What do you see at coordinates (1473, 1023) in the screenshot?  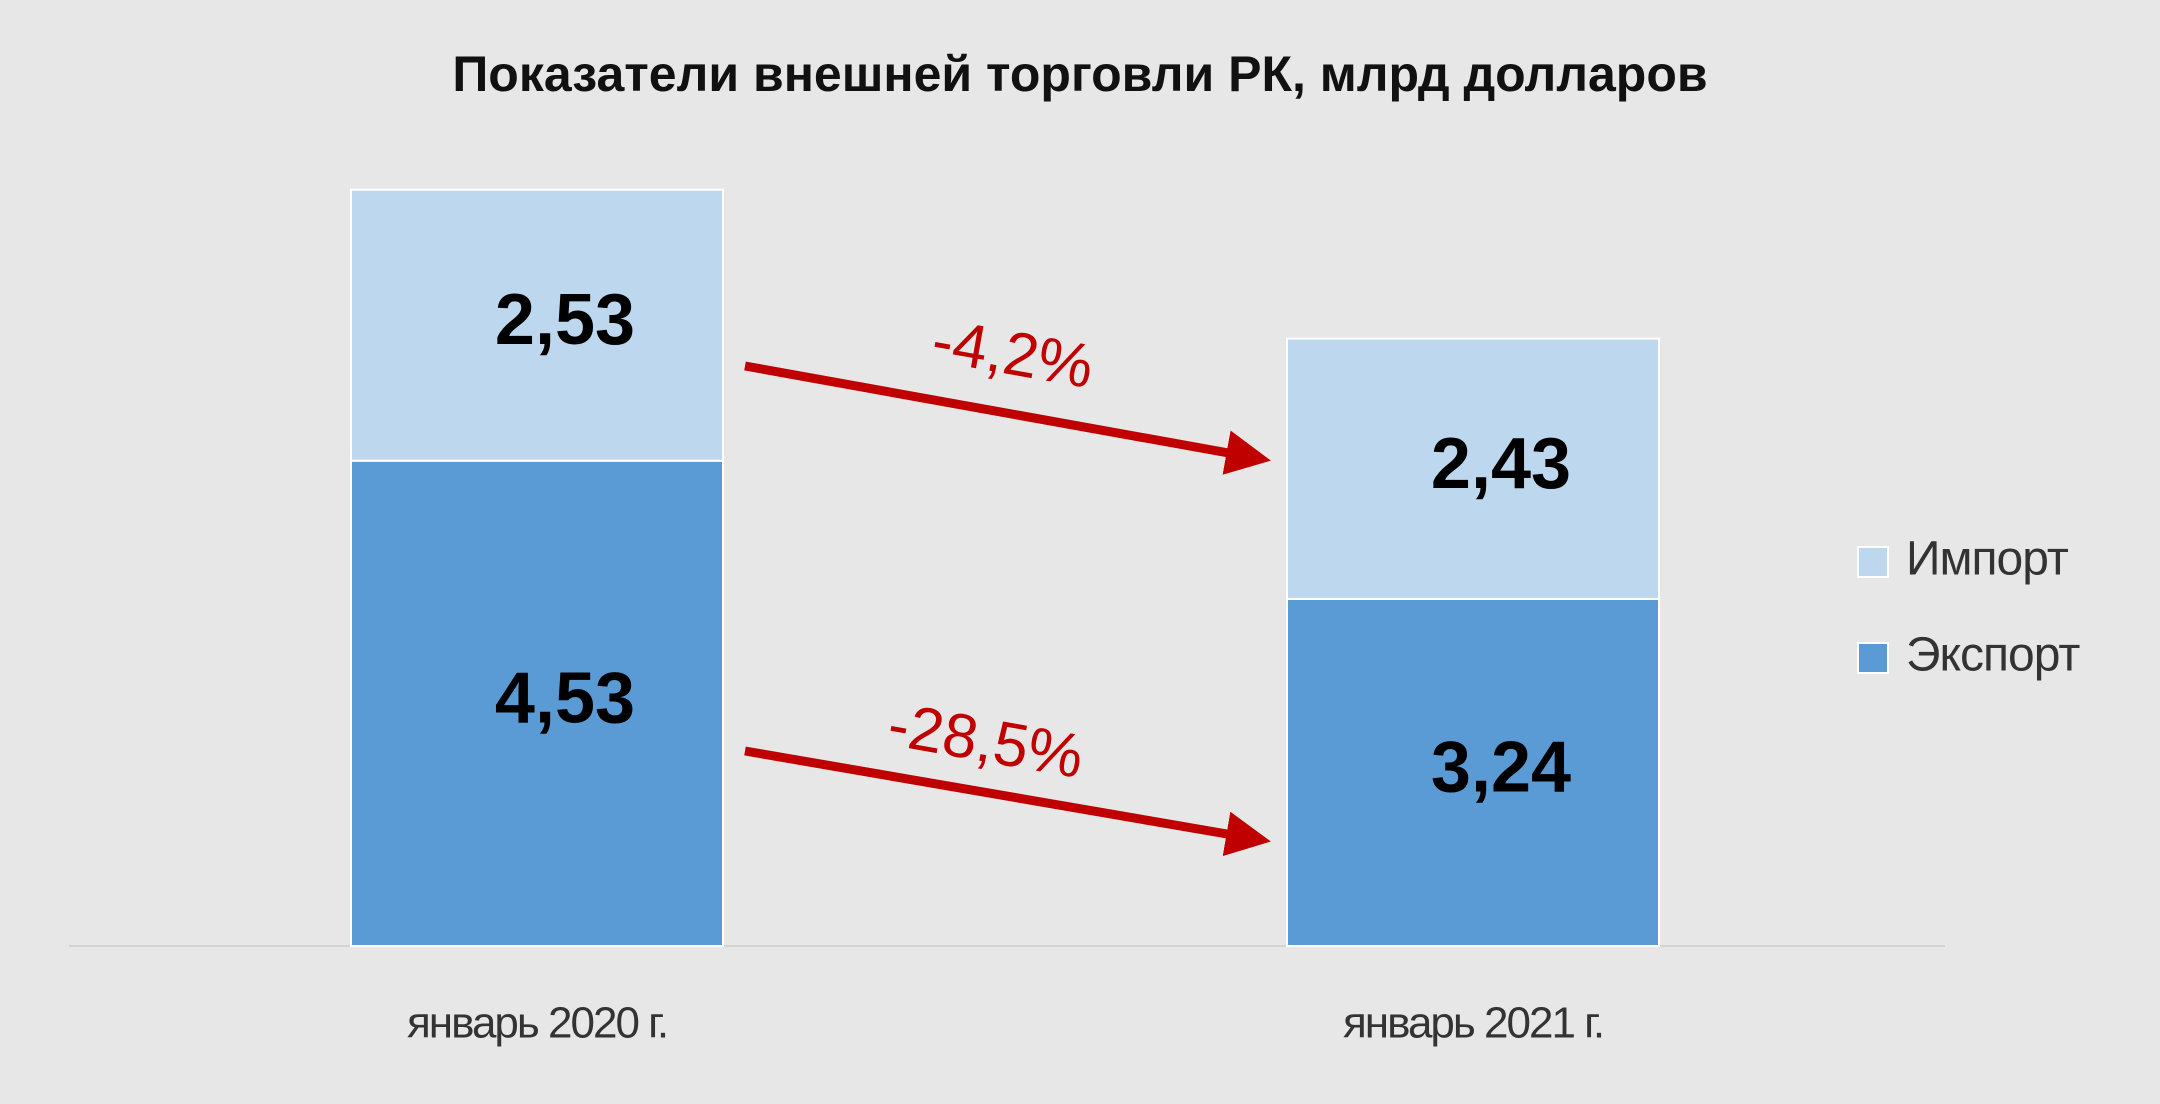 I see `x-tick-label: январь 2021 г.` at bounding box center [1473, 1023].